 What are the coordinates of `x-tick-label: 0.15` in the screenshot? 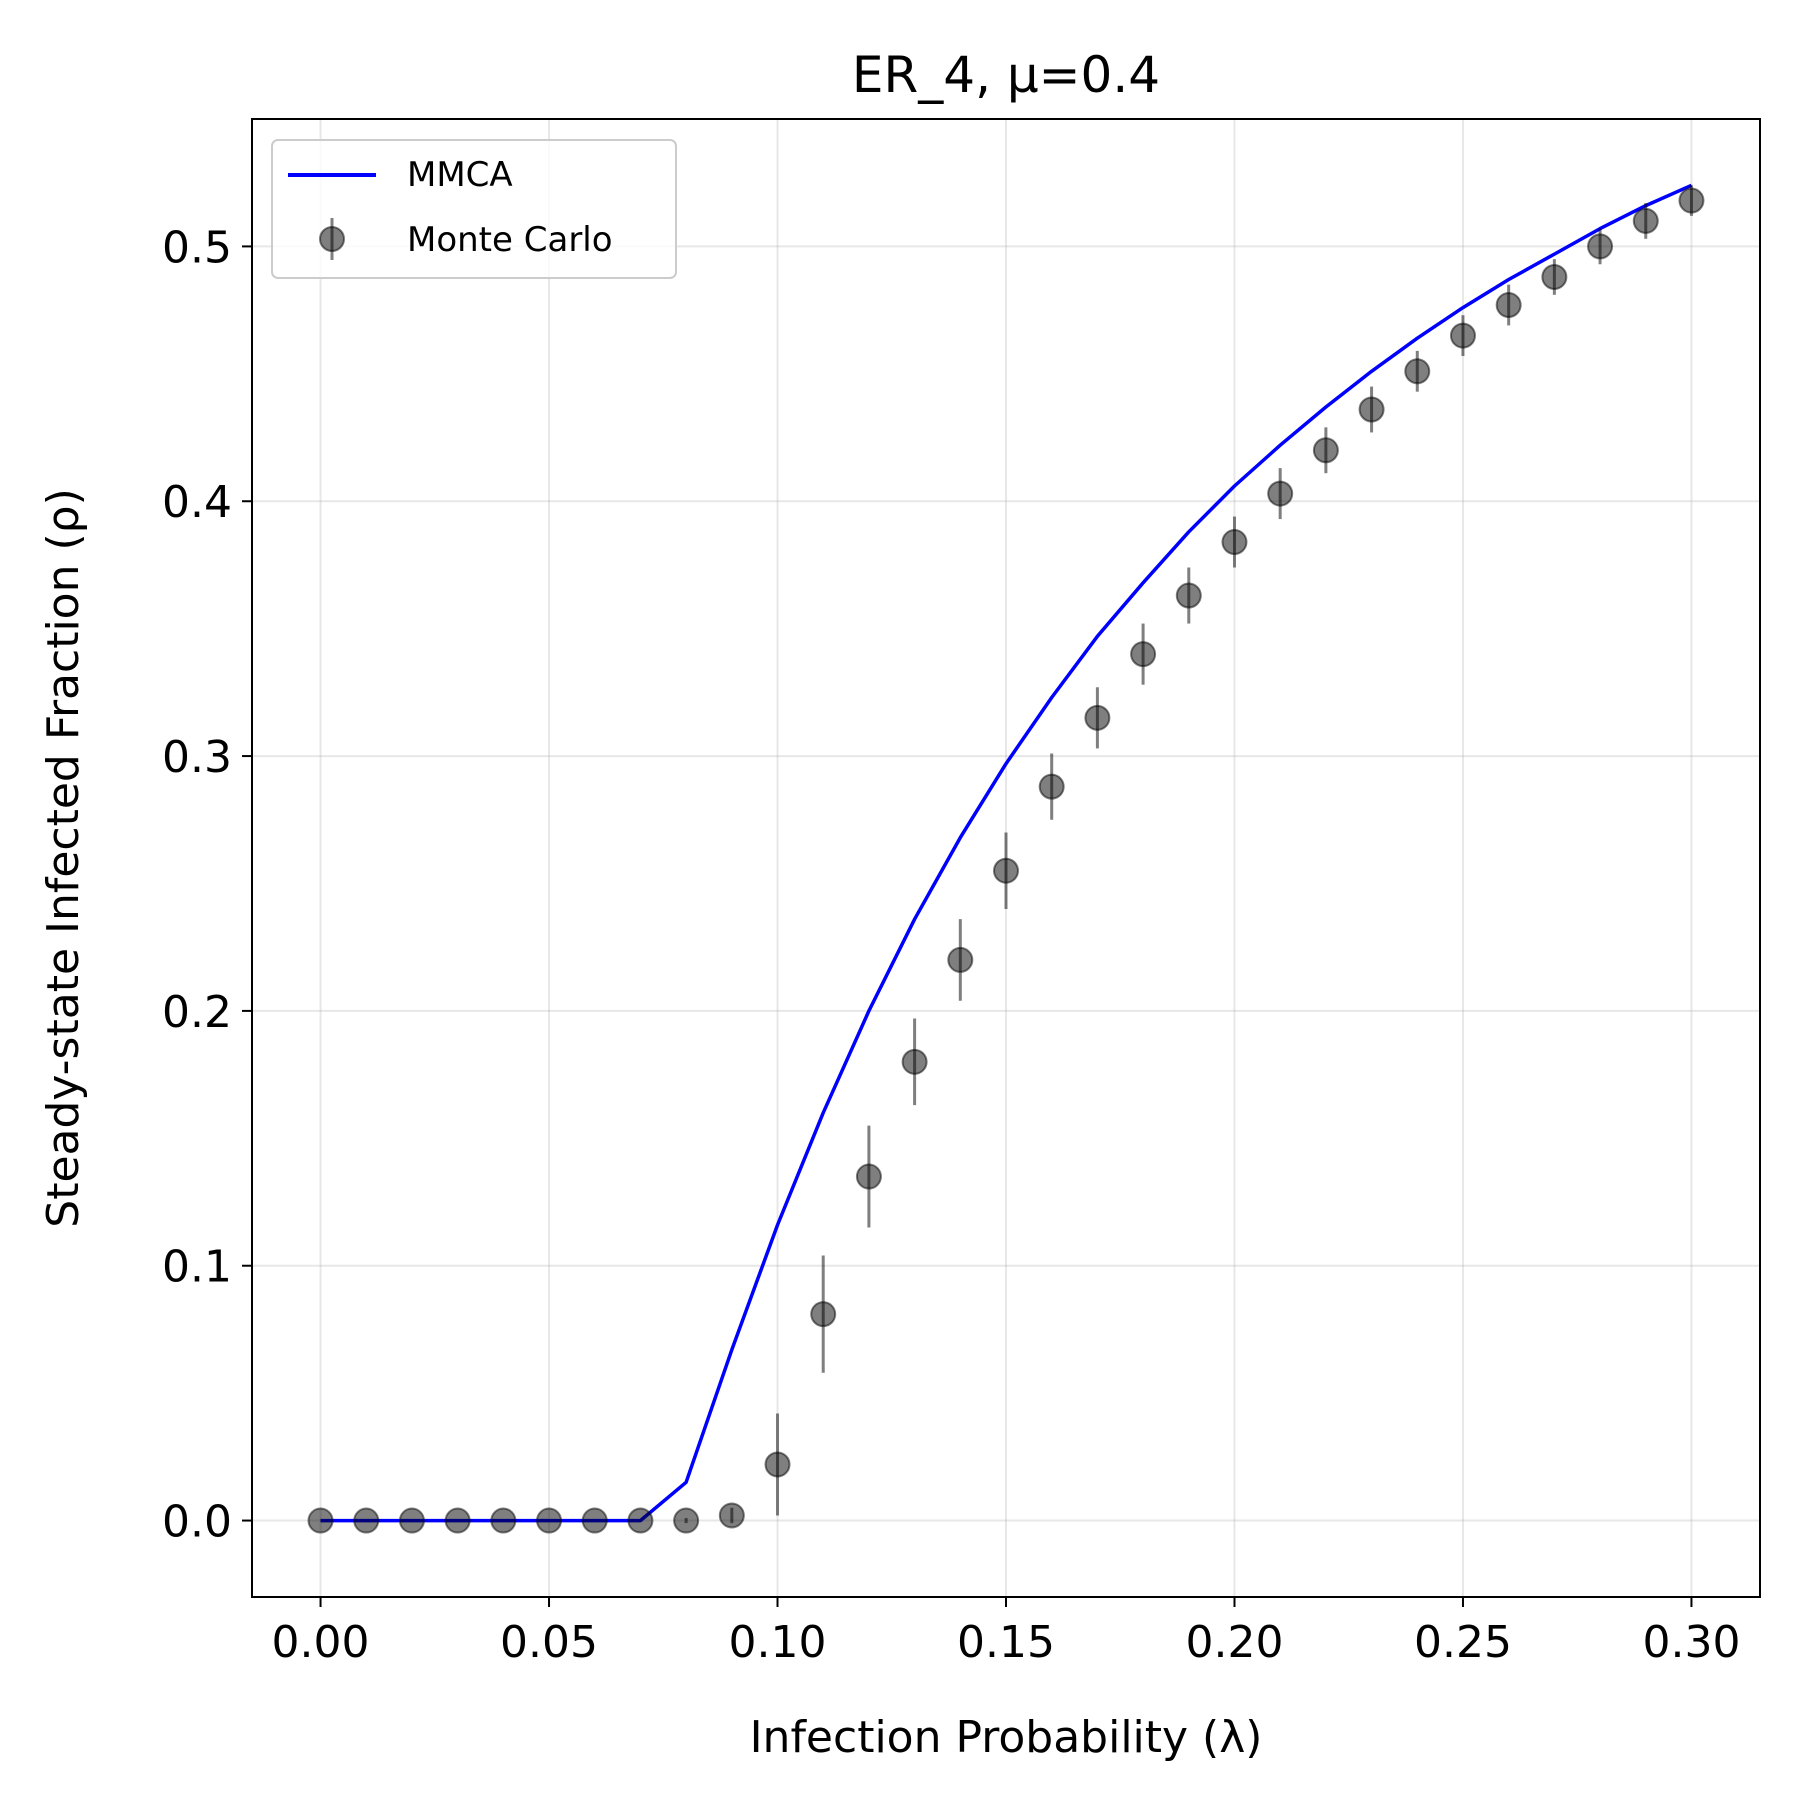 It's located at (1006, 1642).